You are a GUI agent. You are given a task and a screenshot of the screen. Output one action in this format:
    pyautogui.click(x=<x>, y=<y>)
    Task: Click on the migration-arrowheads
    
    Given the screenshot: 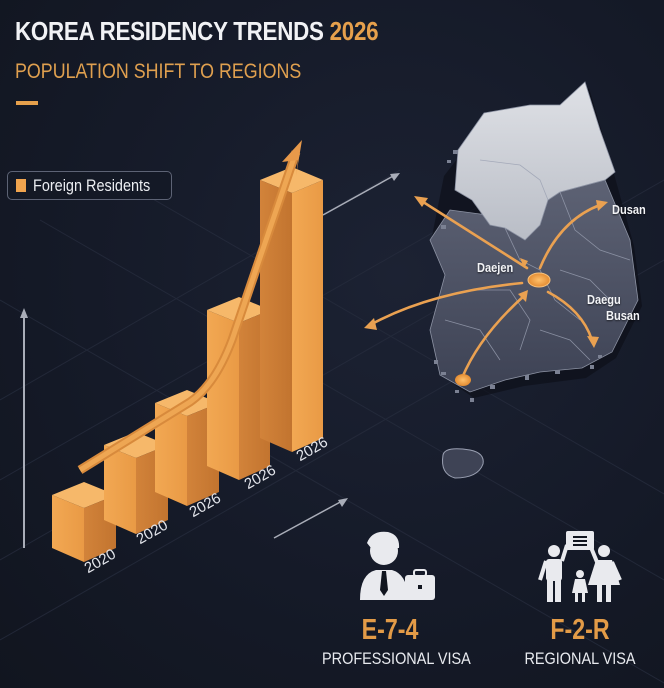 What is the action you would take?
    pyautogui.click(x=486, y=272)
    